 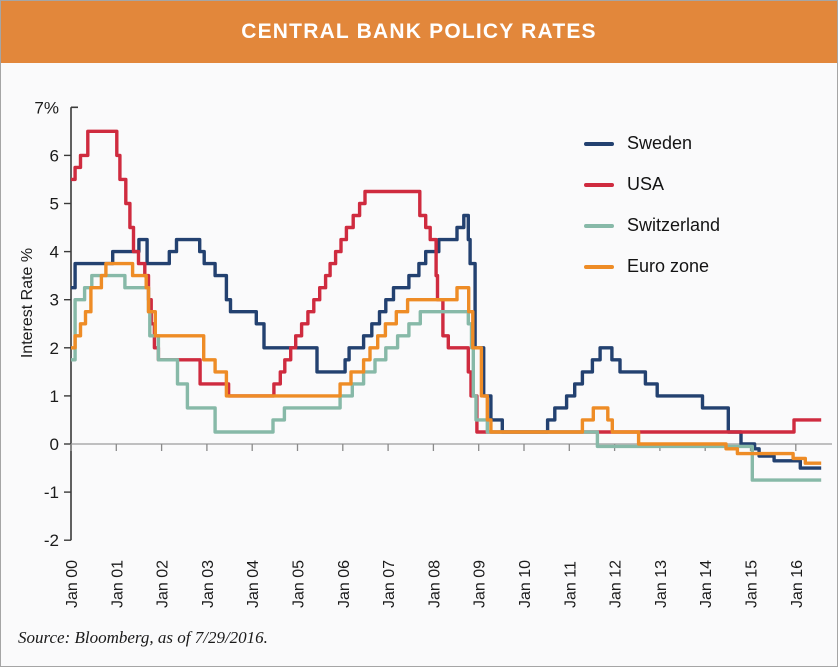 I want to click on x-tick-label: Jan 11, so click(x=570, y=584).